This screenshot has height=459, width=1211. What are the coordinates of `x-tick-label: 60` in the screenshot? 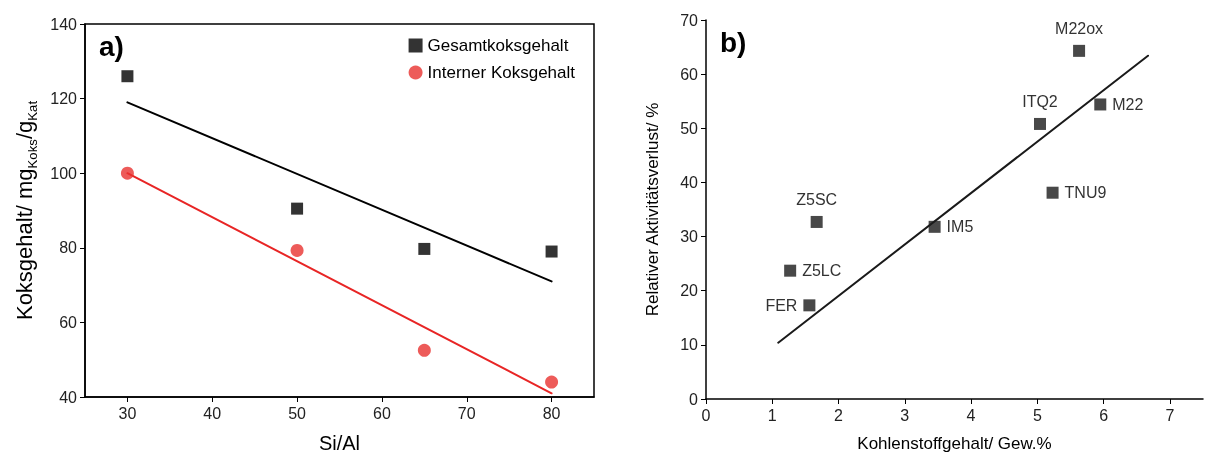 It's located at (382, 413).